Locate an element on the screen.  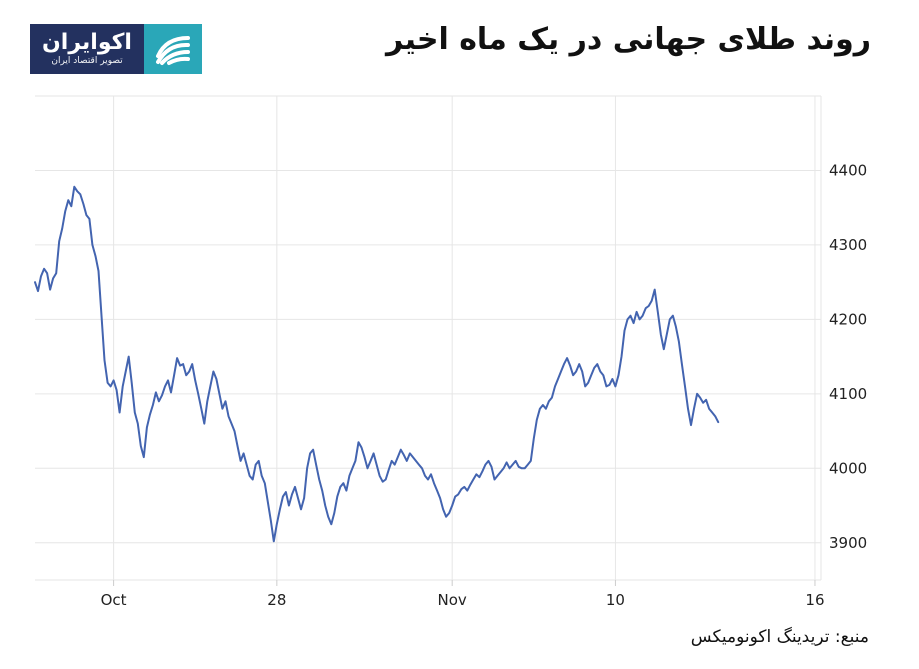
stripes-logo-icon is located at coordinates (173, 49).